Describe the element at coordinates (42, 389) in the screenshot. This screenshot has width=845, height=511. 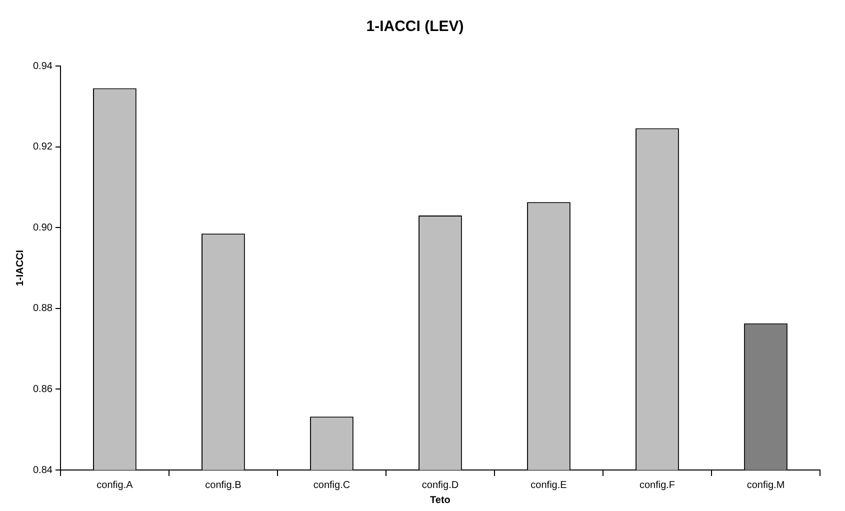
I see `y-tick-label: 0.86` at that location.